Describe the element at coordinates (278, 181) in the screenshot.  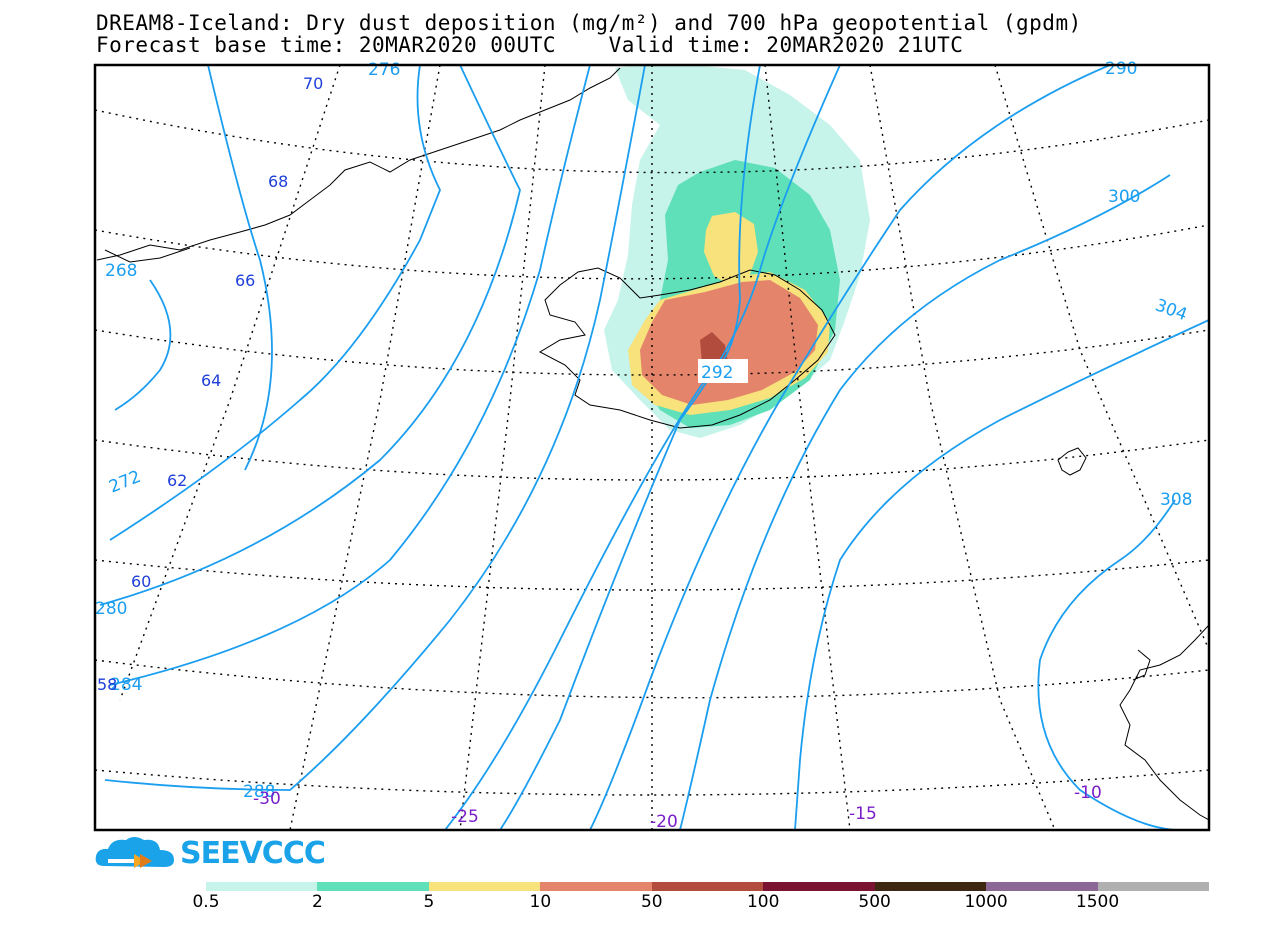
I see `lat-label-68: 68` at that location.